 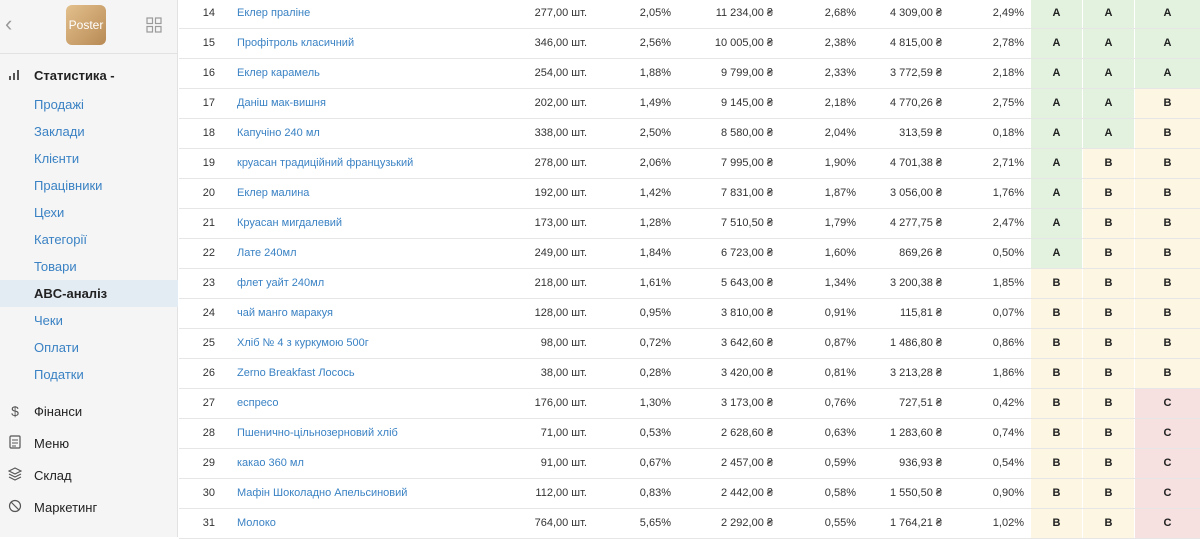 What do you see at coordinates (560, 163) in the screenshot?
I see `quantity-cell: 278,00 шт.` at bounding box center [560, 163].